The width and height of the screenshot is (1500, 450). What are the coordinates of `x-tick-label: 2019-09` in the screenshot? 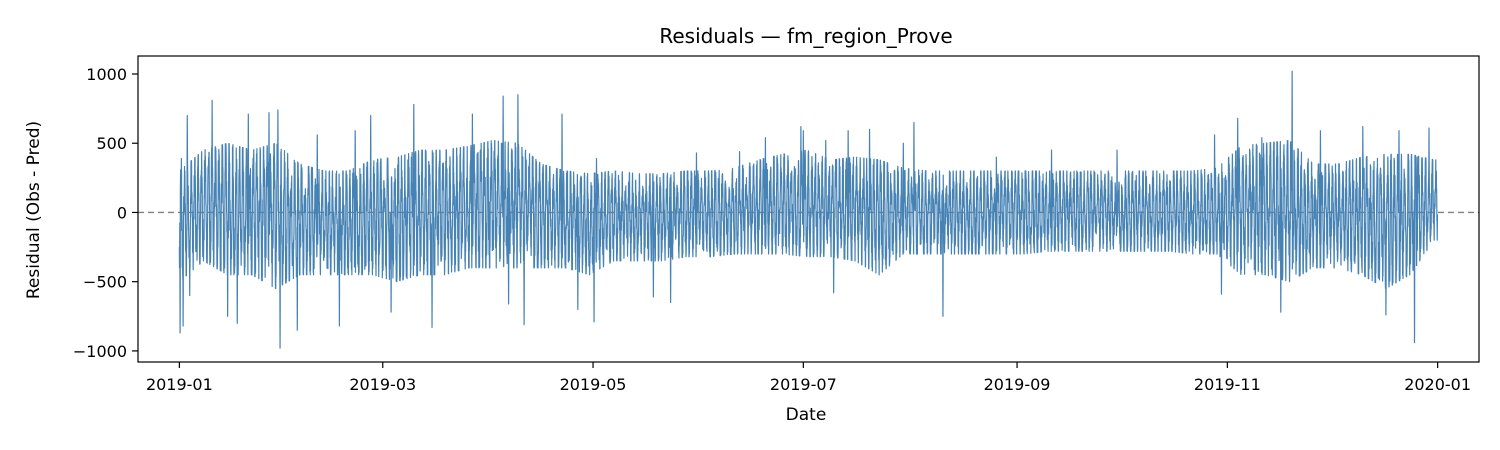 It's located at (1017, 384).